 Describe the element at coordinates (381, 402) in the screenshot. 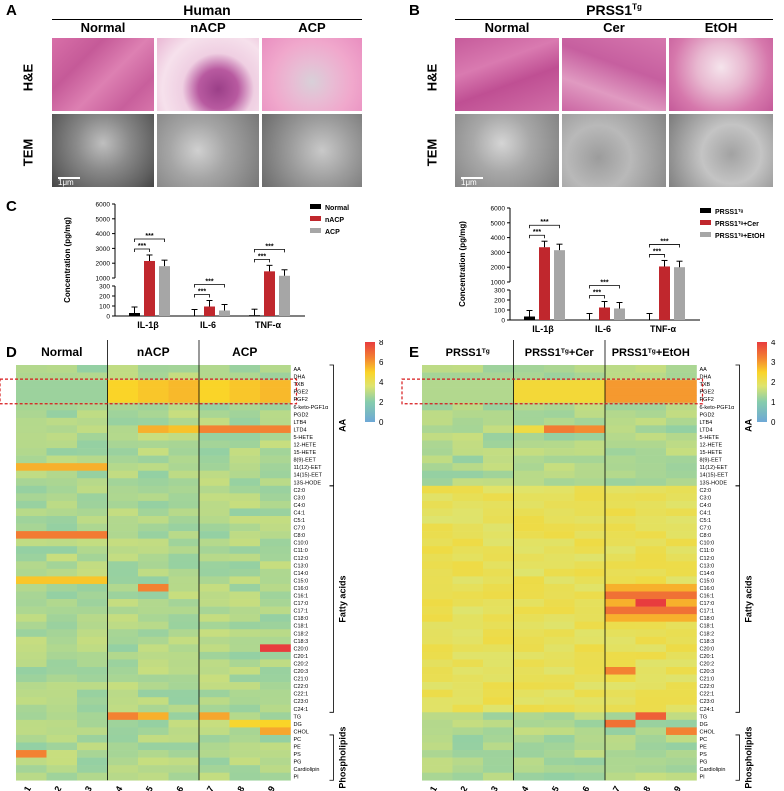

I see `colorbar-tick-label: 2` at that location.